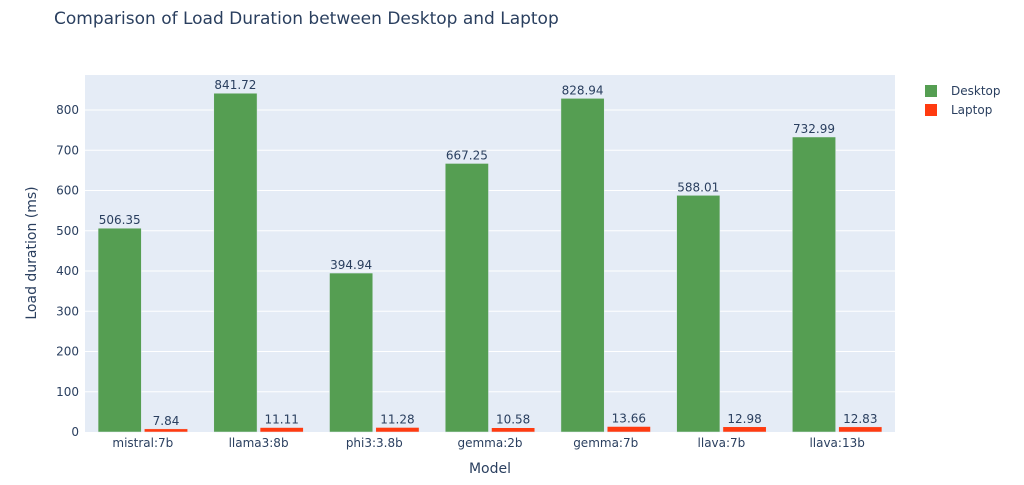 This screenshot has height=485, width=1024. Describe the element at coordinates (931, 91) in the screenshot. I see `legend-swatch-desktop` at that location.